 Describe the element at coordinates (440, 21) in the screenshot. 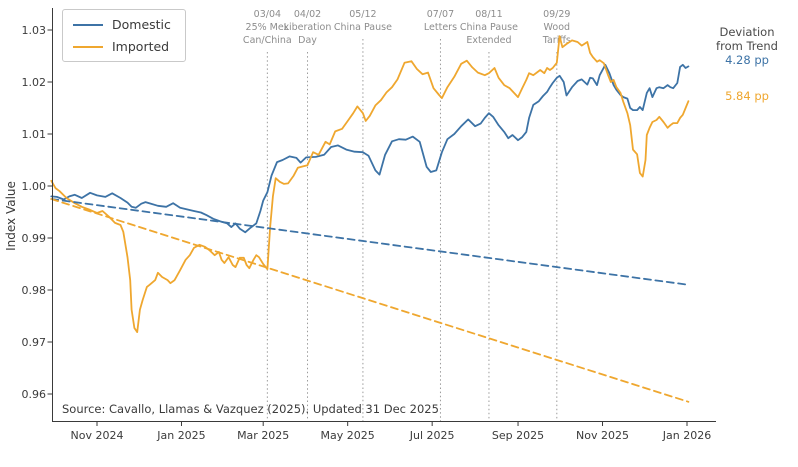

I see `event-annotation-07-07: 07/07 Letters` at that location.